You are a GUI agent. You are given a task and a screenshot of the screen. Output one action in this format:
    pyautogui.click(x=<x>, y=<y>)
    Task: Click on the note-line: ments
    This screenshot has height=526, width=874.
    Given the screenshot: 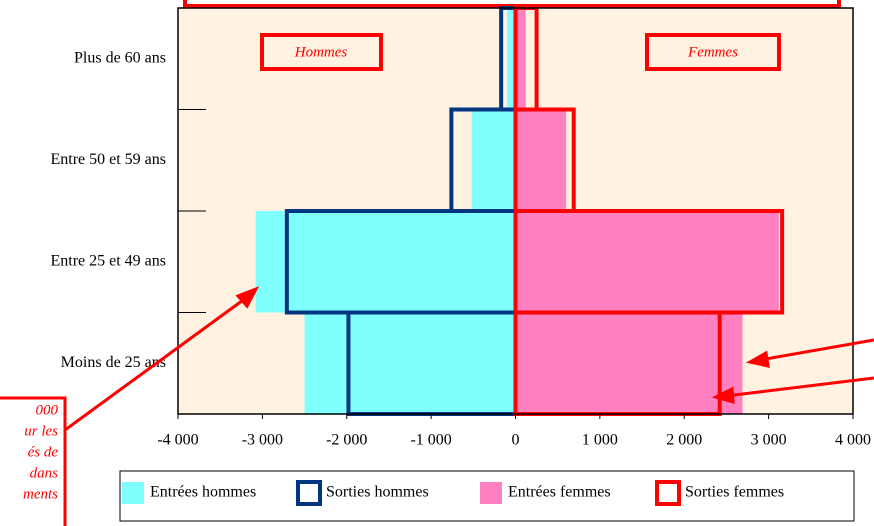 What is the action you would take?
    pyautogui.click(x=40, y=494)
    